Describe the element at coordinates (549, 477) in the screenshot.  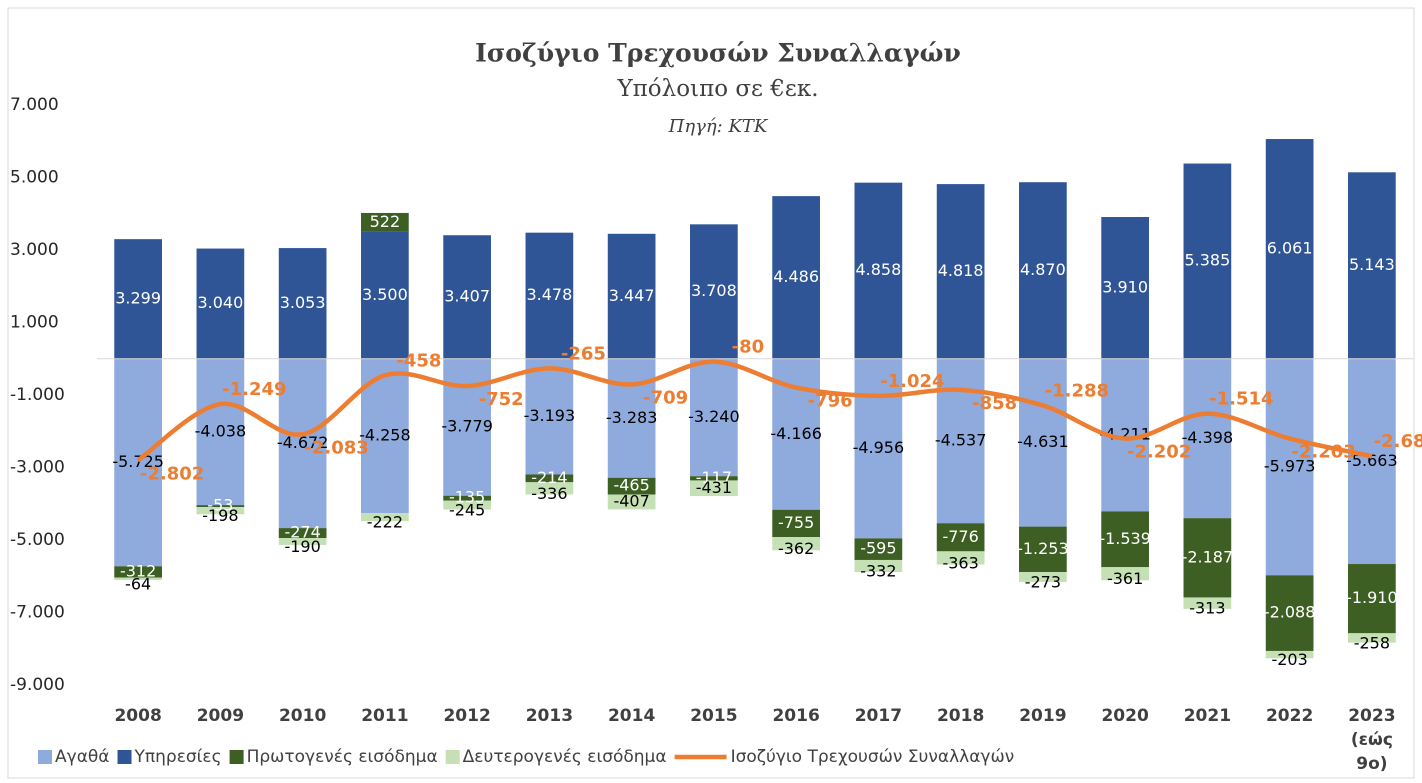
I see `data-label: -214` at that location.